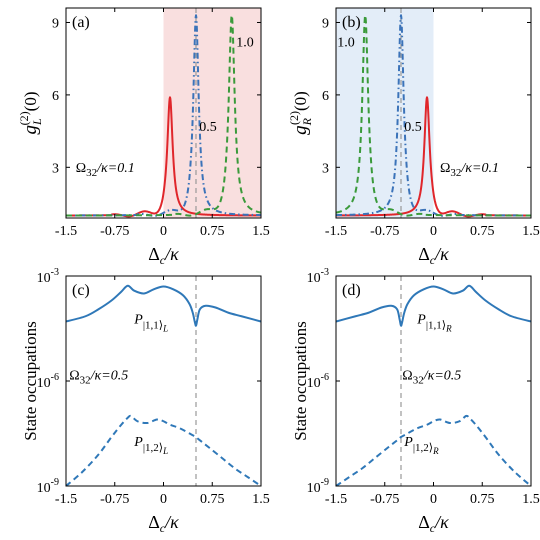 This screenshot has width=540, height=540. Describe the element at coordinates (434, 322) in the screenshot. I see `annotation: P|1,1⟩R` at that location.